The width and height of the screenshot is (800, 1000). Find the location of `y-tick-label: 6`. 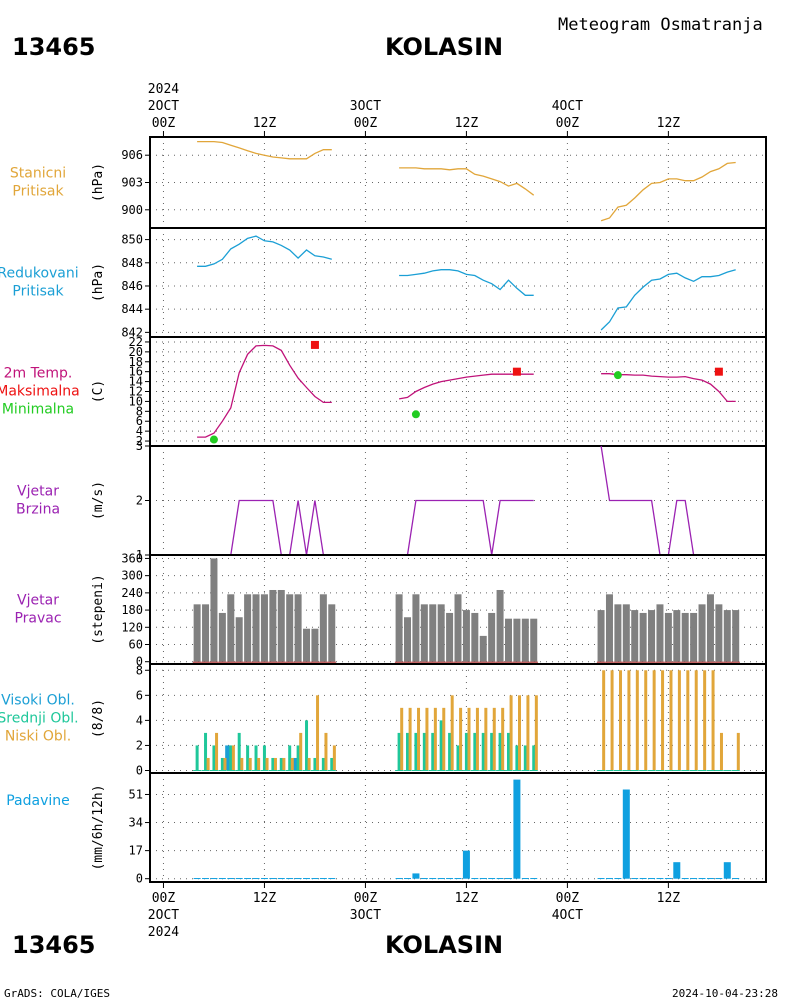

y-tick-label: 6 is located at coordinates (139, 695).